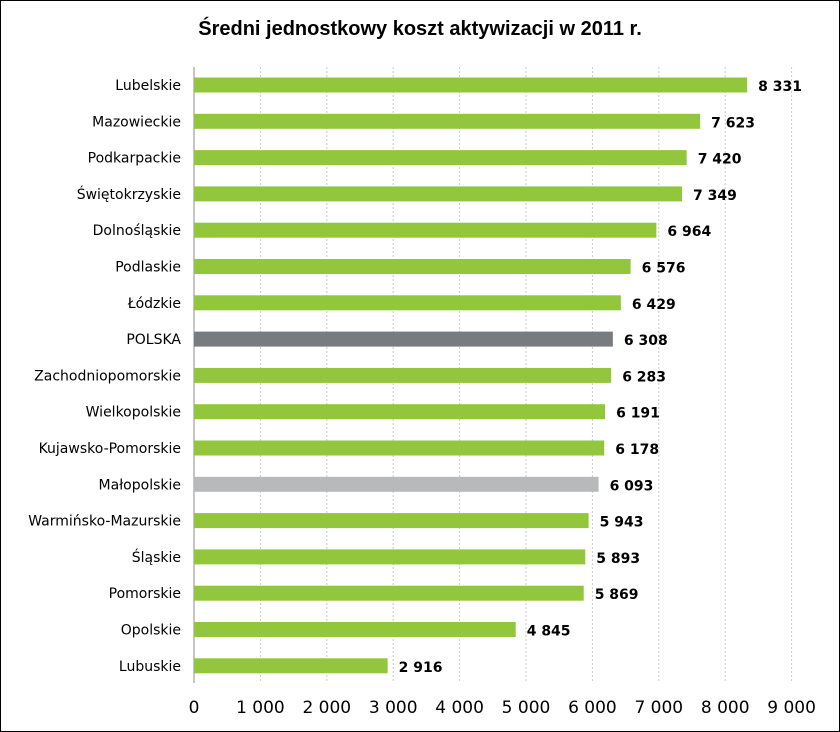  I want to click on data-label: 6 283, so click(644, 377).